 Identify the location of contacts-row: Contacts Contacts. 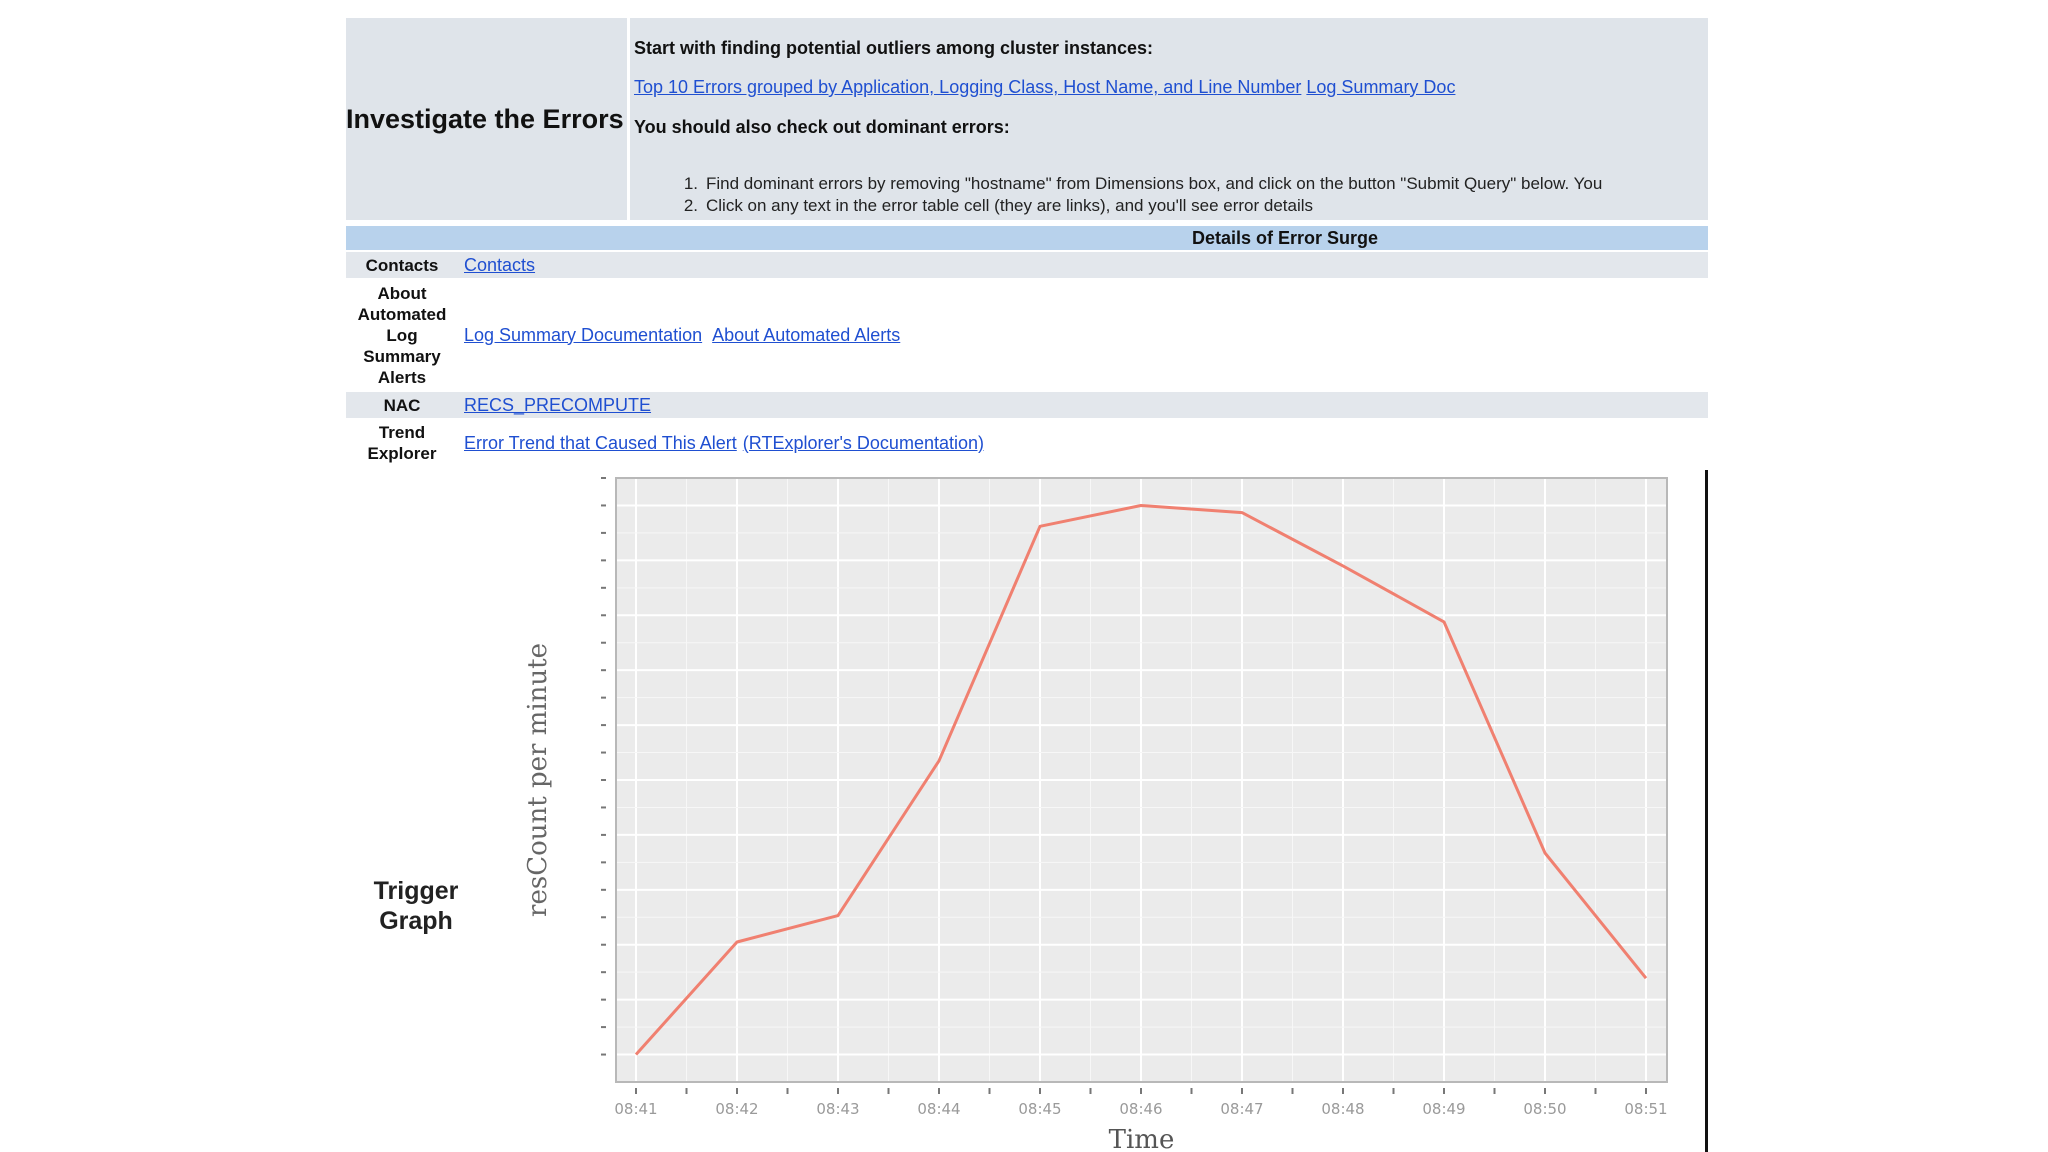
(1027, 265).